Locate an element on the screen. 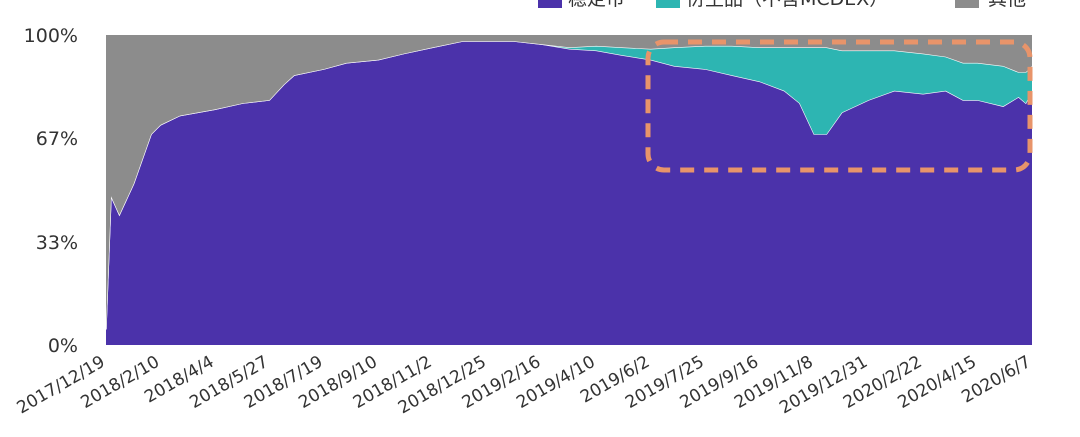 This screenshot has height=437, width=1080. y-tick-label: 33% is located at coordinates (57, 243).